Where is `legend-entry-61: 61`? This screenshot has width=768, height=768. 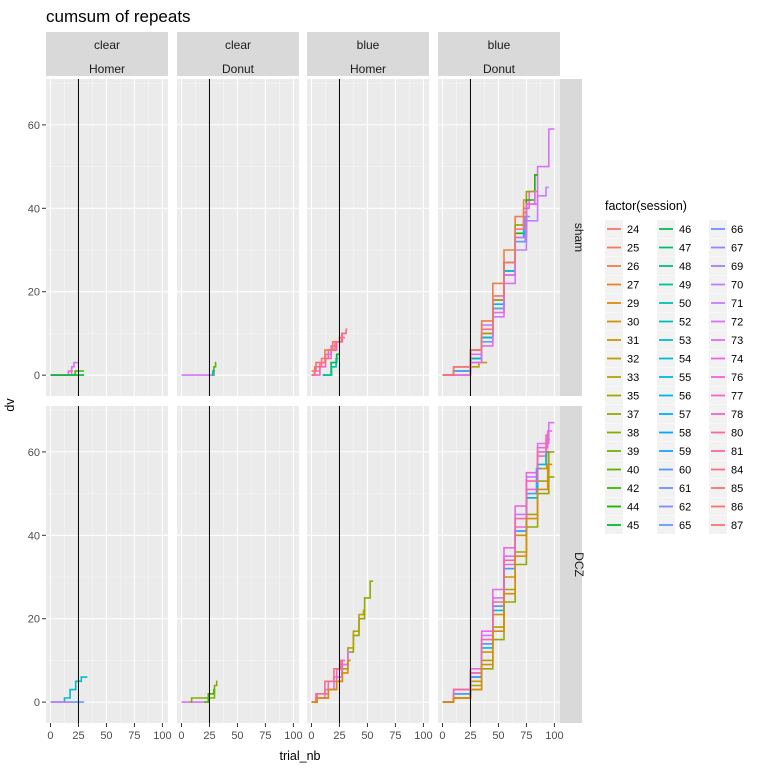
legend-entry-61: 61 is located at coordinates (674, 488).